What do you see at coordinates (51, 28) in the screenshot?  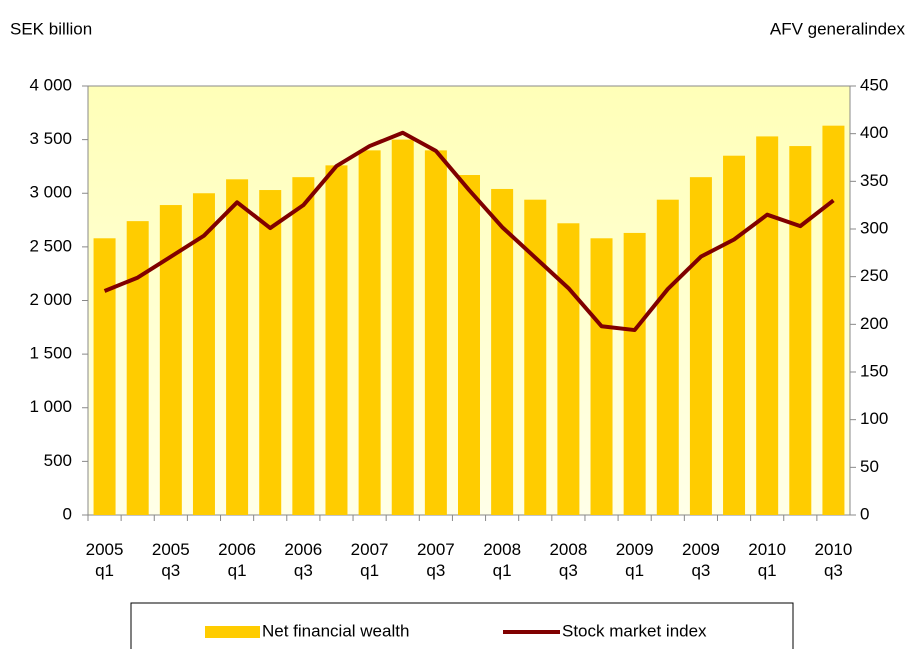 I see `y-axis-label: SEK billion` at bounding box center [51, 28].